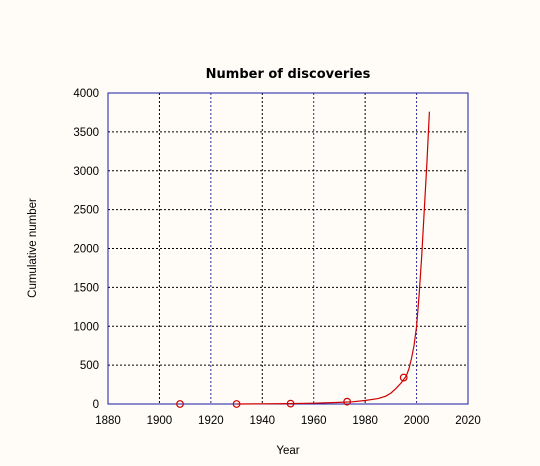 The image size is (540, 466). Describe the element at coordinates (160, 421) in the screenshot. I see `x-tick-label: 1900` at that location.